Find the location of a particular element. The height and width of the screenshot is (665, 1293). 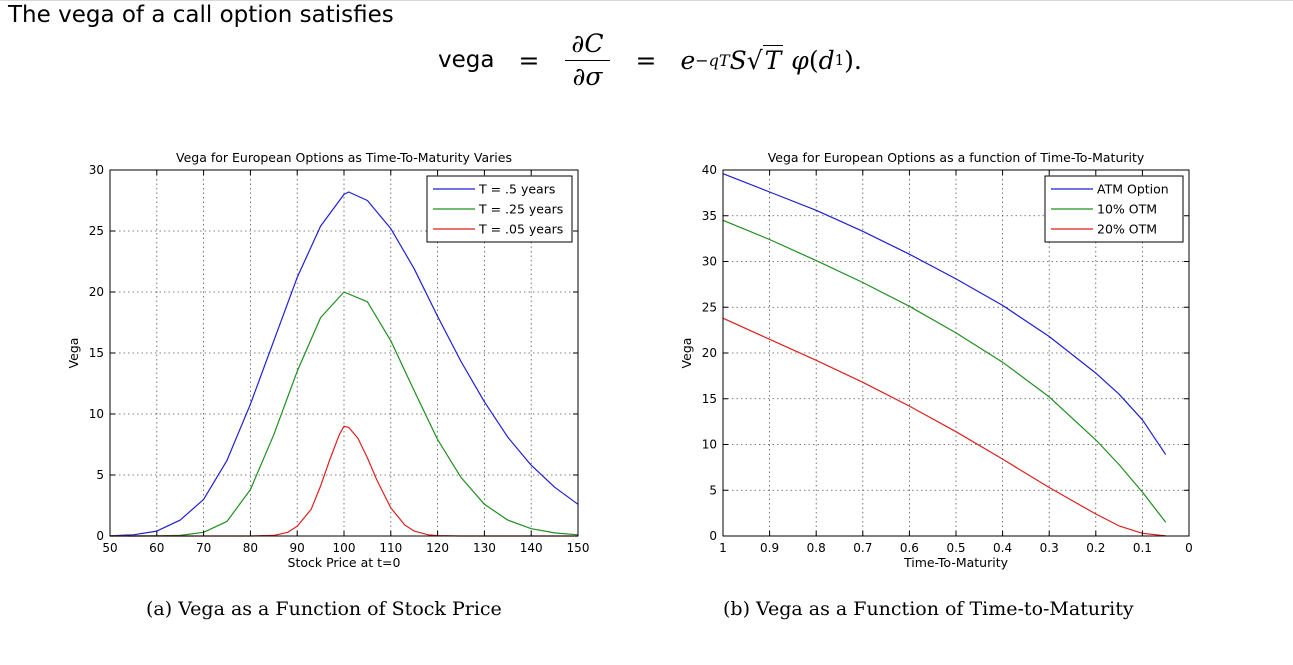

legend-label-2: 10% OTM is located at coordinates (1127, 209).